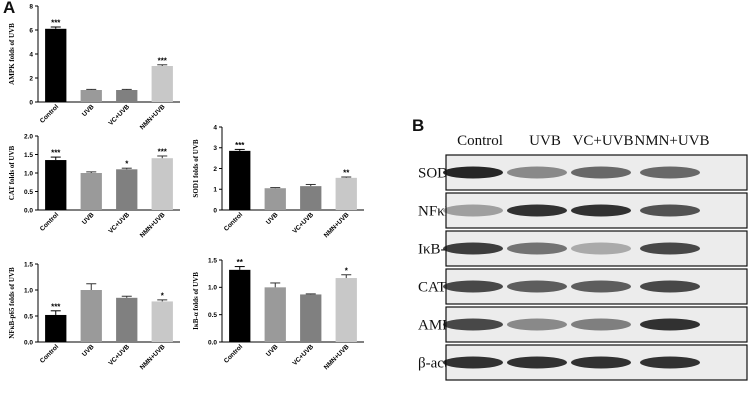 The width and height of the screenshot is (752, 400). What do you see at coordinates (215, 148) in the screenshot?
I see `y-tick-label: 3` at bounding box center [215, 148].